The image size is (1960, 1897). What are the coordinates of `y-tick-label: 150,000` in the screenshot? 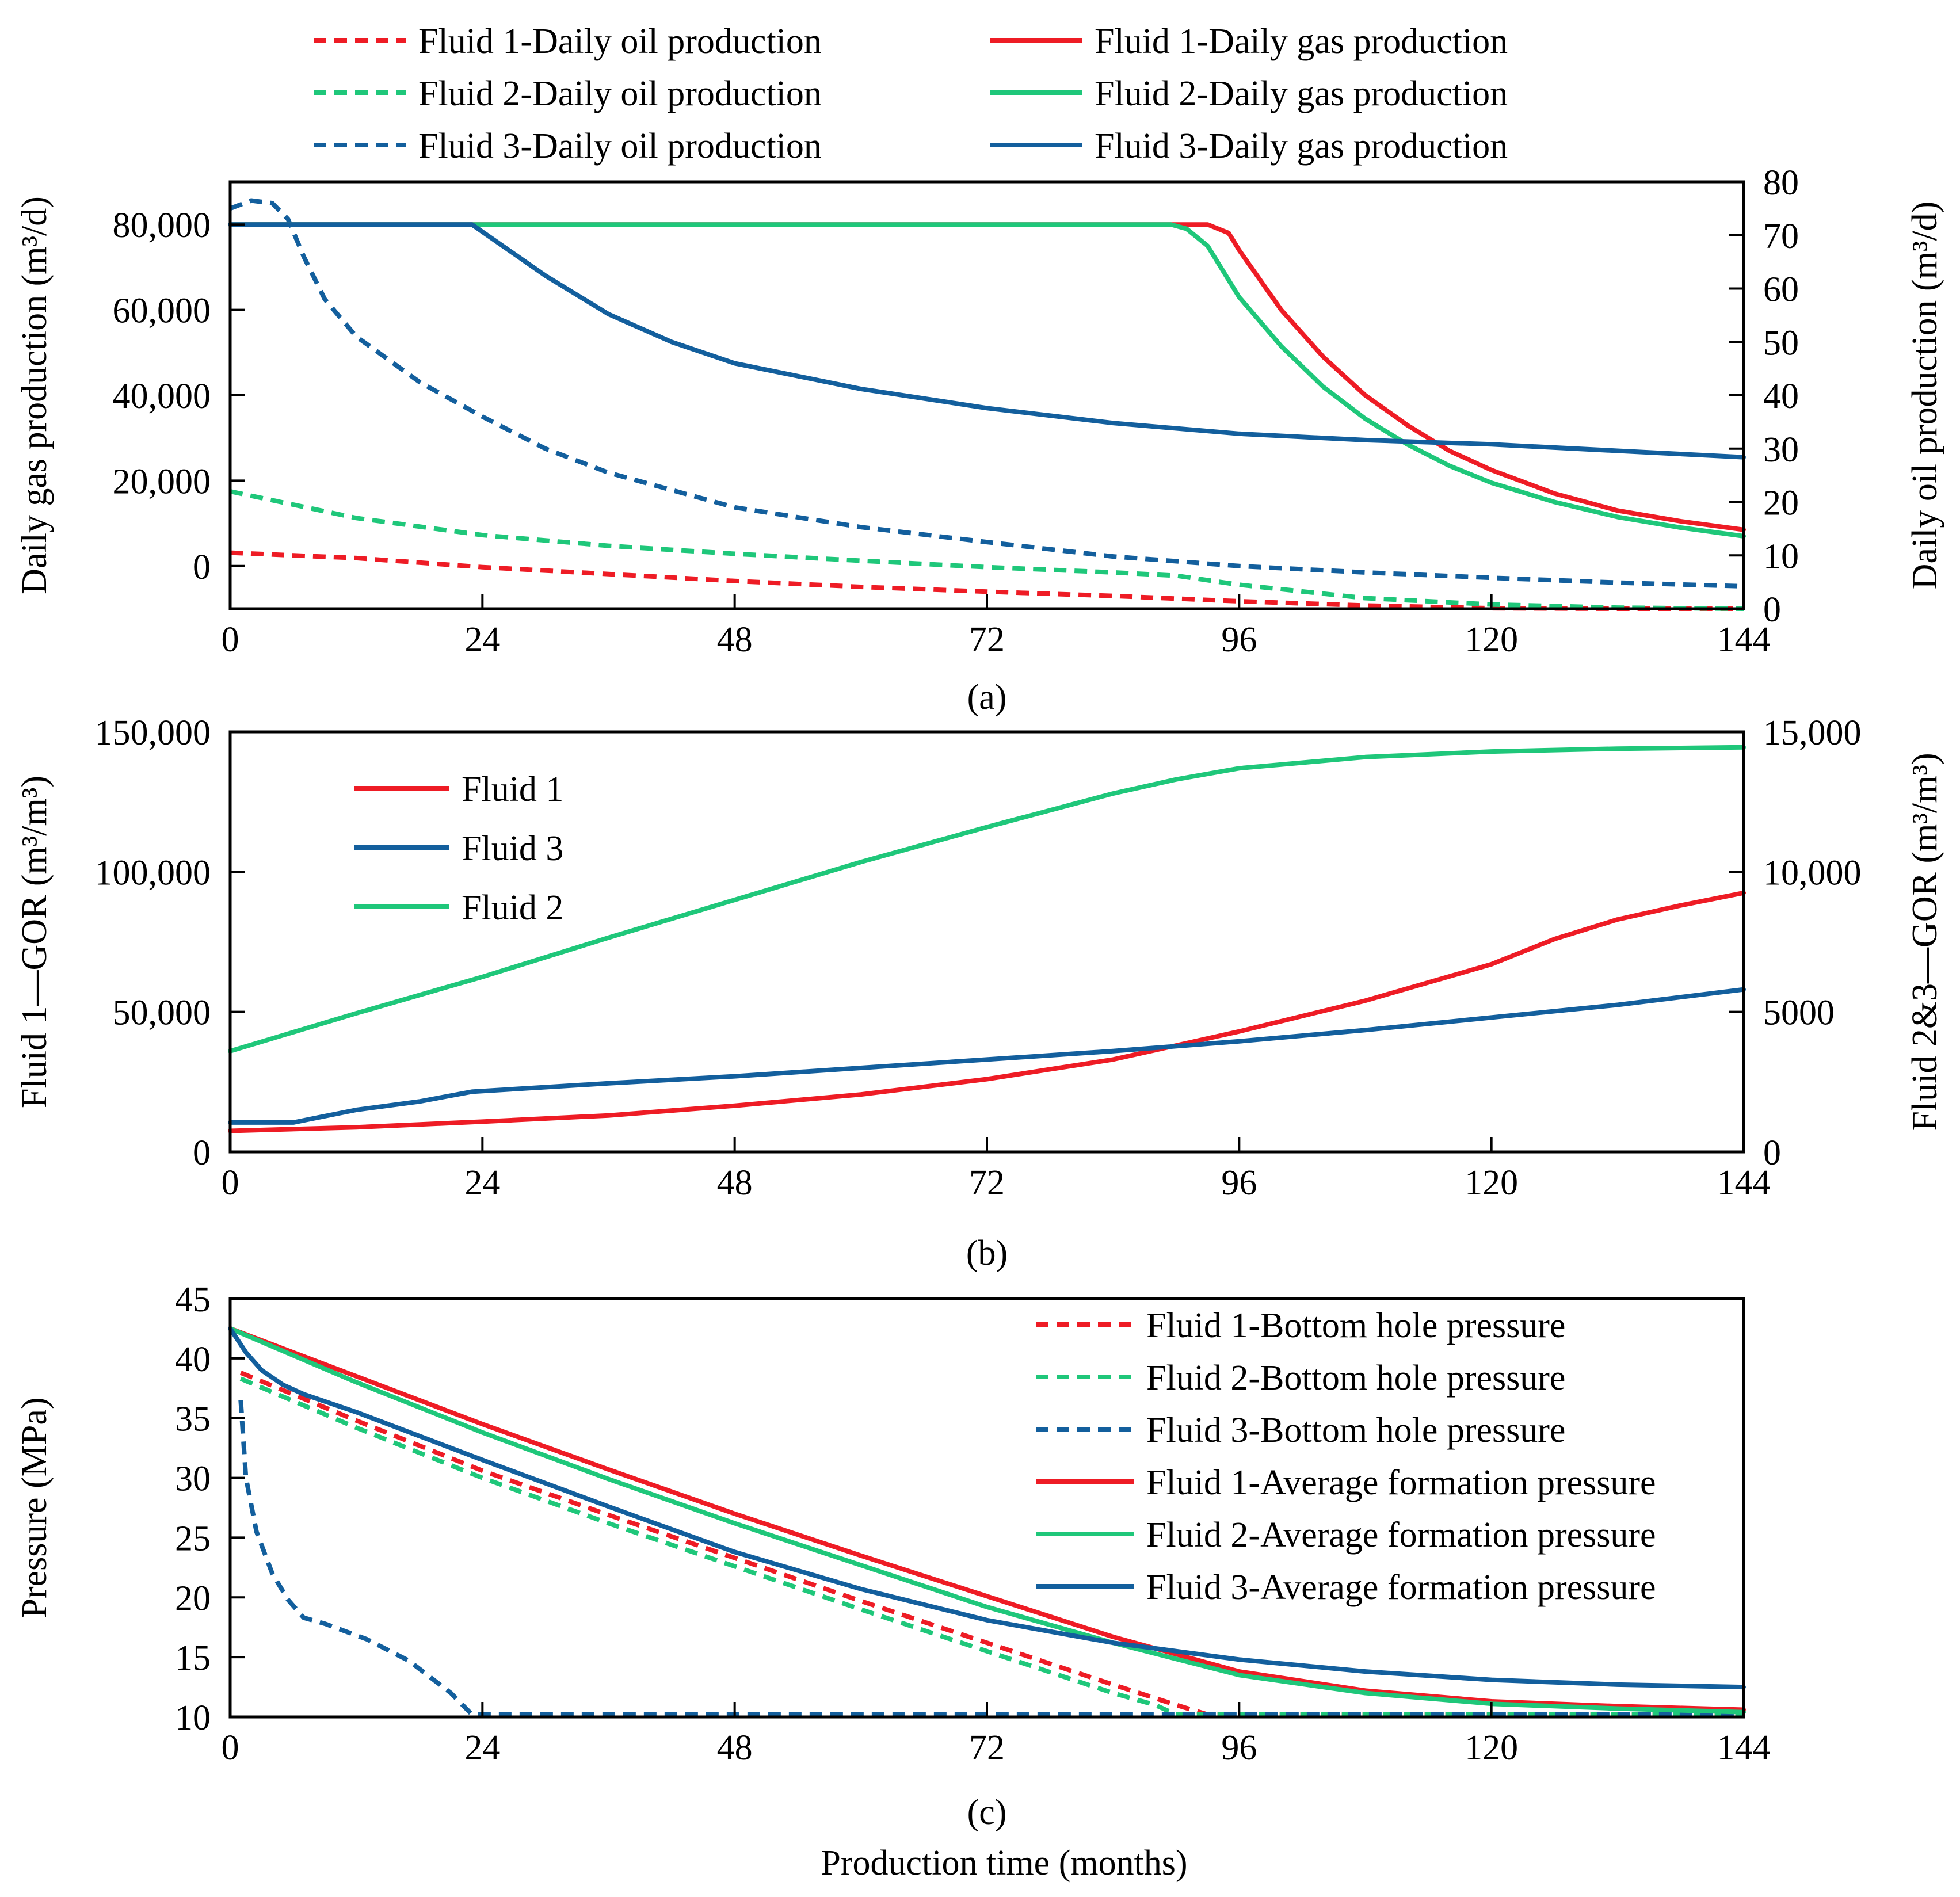 It's located at (153, 733).